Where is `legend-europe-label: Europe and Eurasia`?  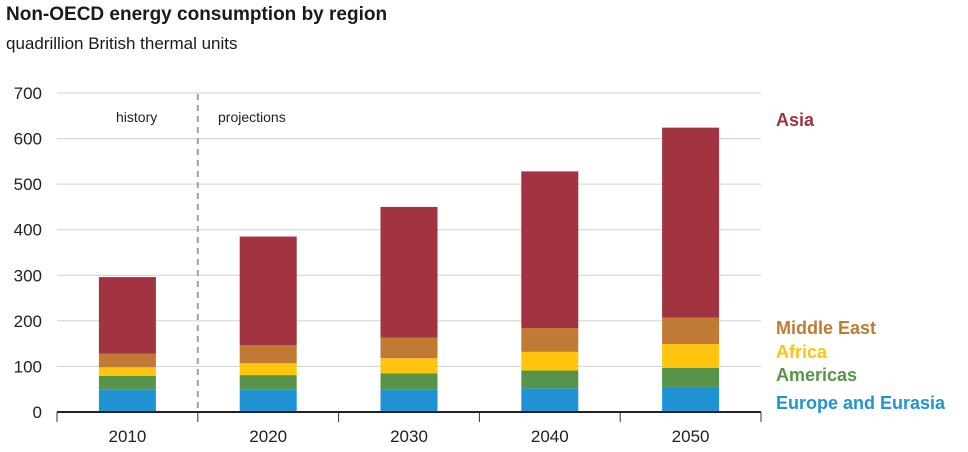 legend-europe-label: Europe and Eurasia is located at coordinates (861, 403).